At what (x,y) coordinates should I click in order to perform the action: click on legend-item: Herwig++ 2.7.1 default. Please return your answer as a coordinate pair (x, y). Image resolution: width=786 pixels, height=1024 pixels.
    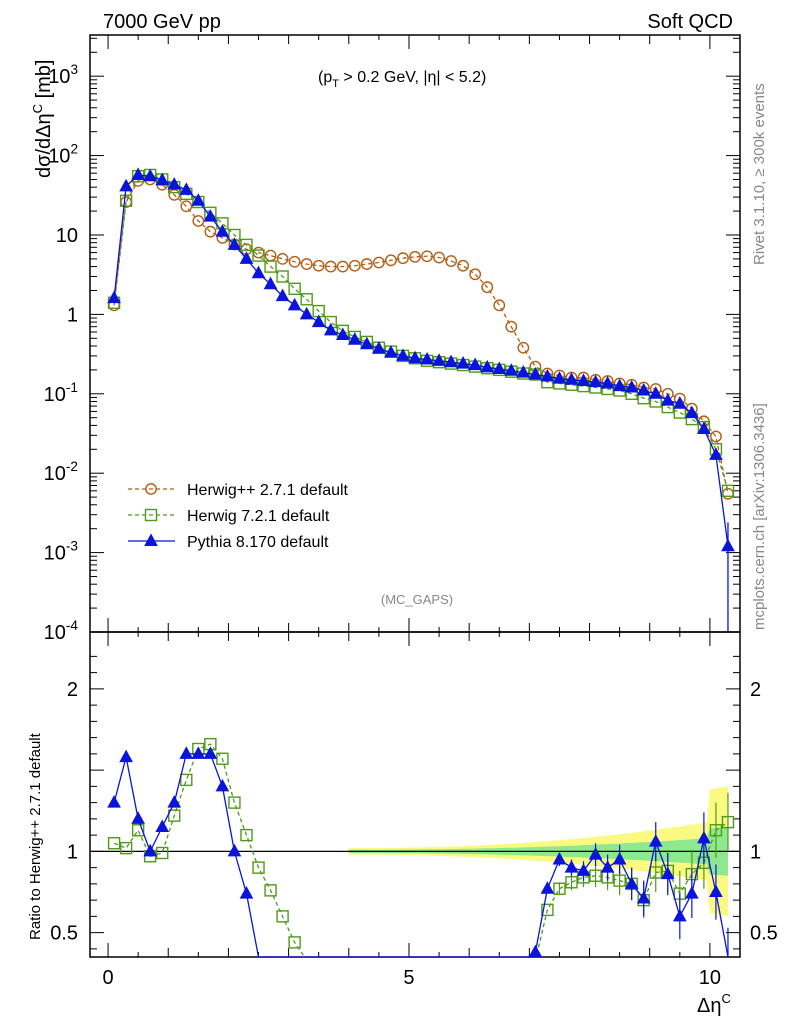
    Looking at the image, I should click on (238, 490).